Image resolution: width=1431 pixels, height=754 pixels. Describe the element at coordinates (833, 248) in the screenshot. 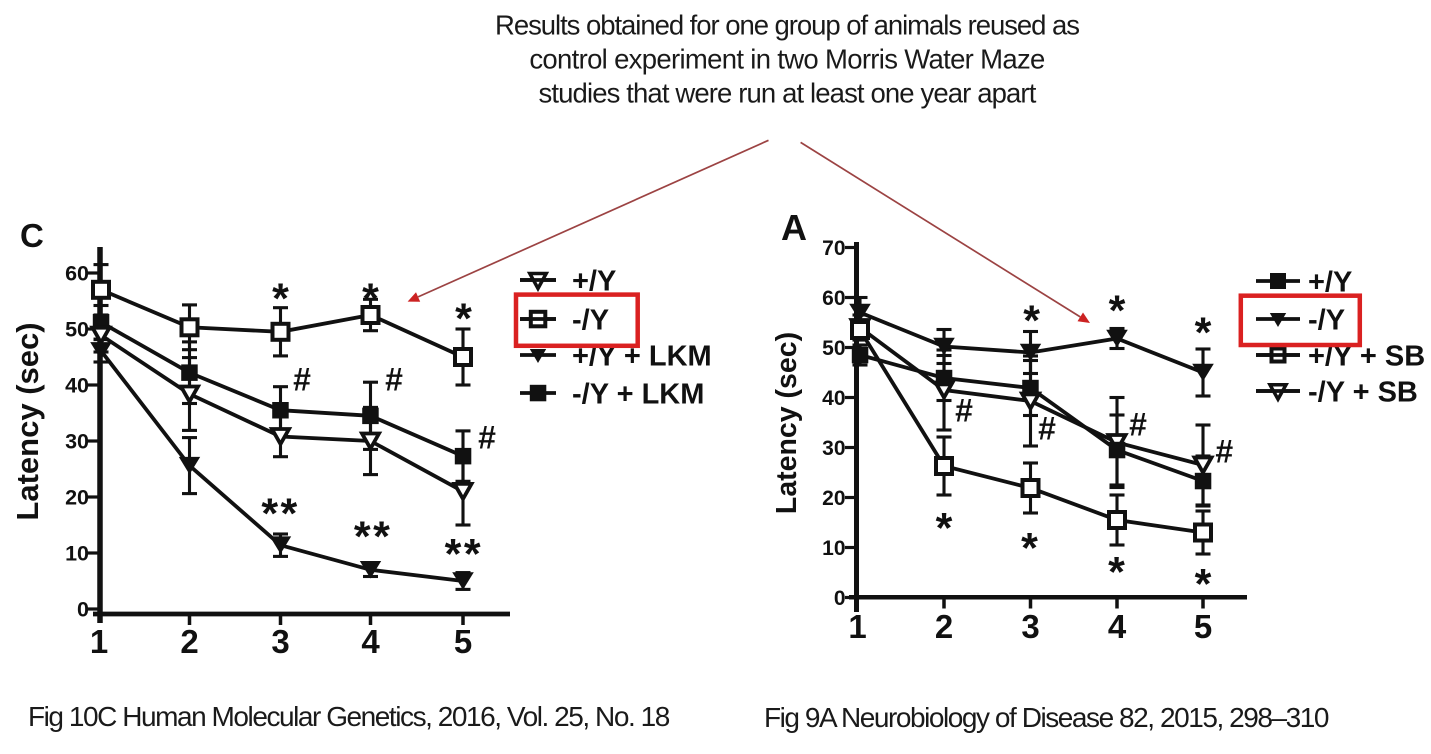

I see `svg-text: 70` at that location.